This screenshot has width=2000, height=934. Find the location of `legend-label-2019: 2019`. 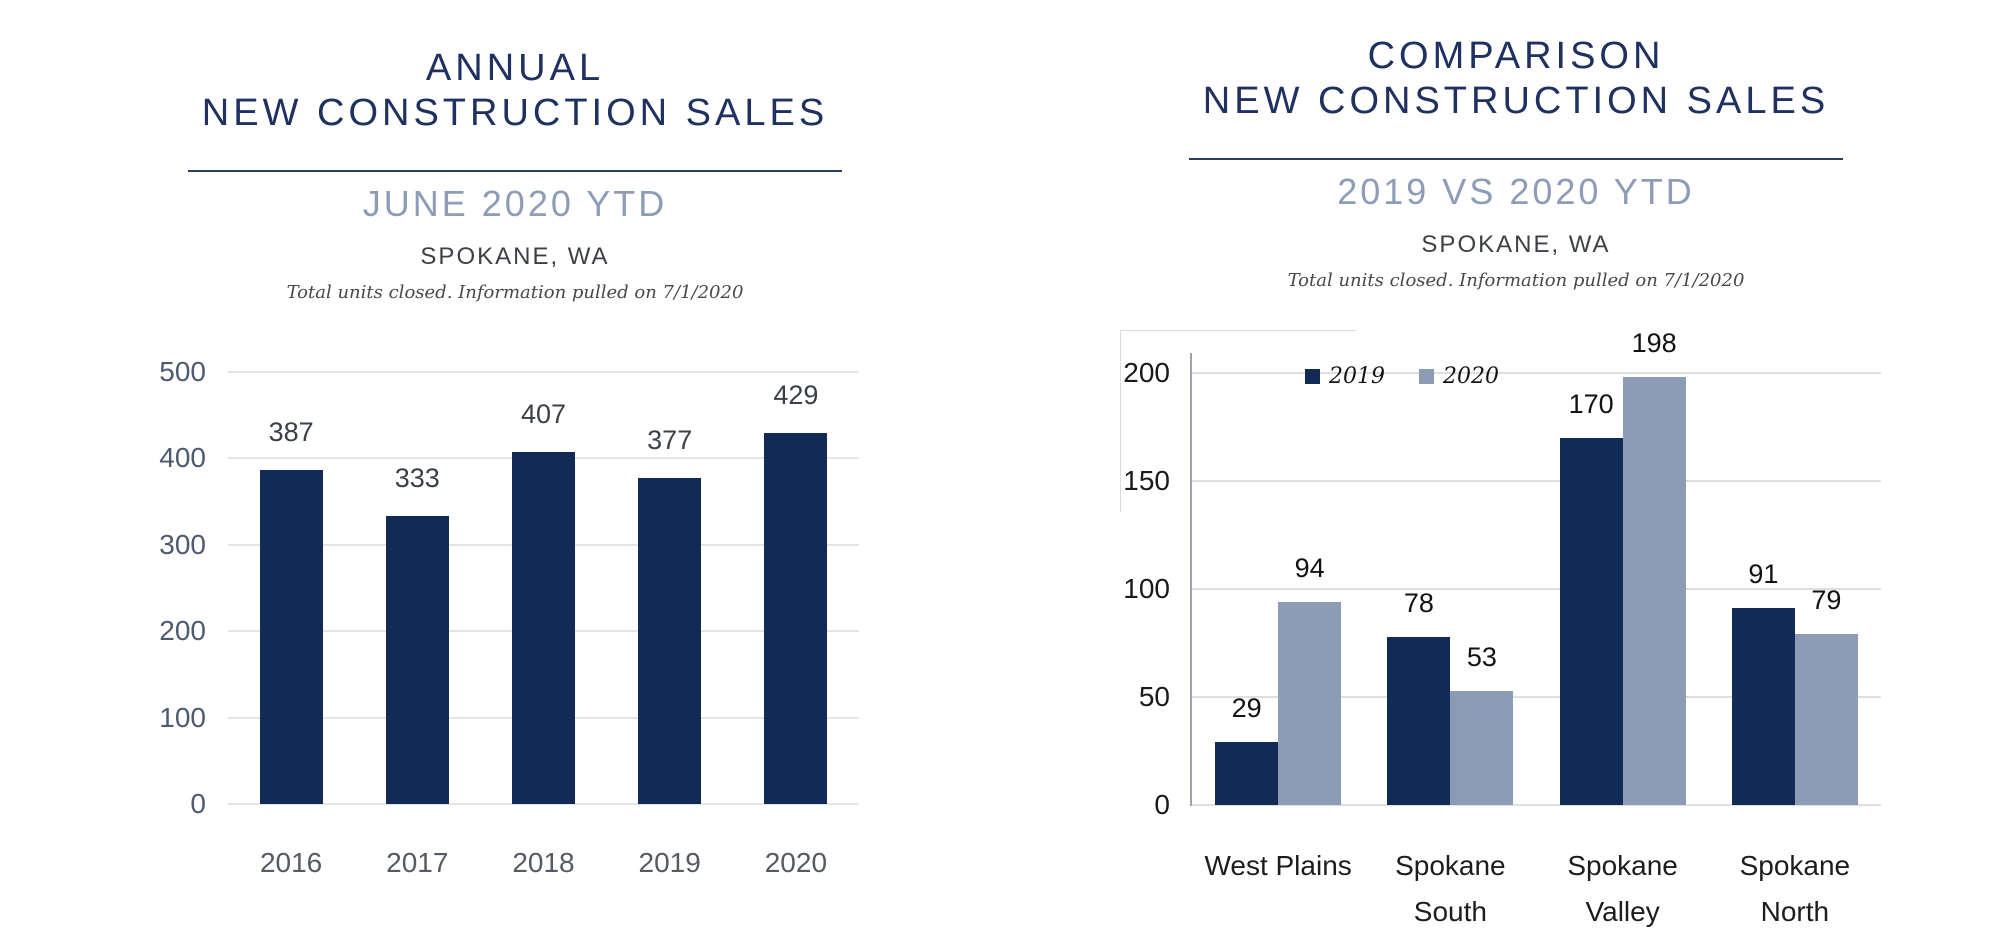

legend-label-2019: 2019 is located at coordinates (1357, 376).